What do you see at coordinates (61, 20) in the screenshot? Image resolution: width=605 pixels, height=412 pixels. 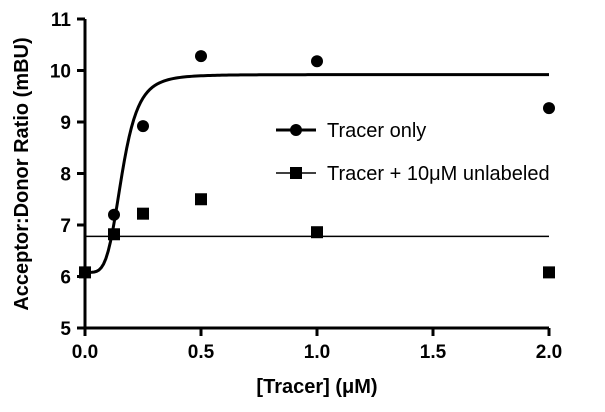 I see `y-tick-label: 11` at bounding box center [61, 20].